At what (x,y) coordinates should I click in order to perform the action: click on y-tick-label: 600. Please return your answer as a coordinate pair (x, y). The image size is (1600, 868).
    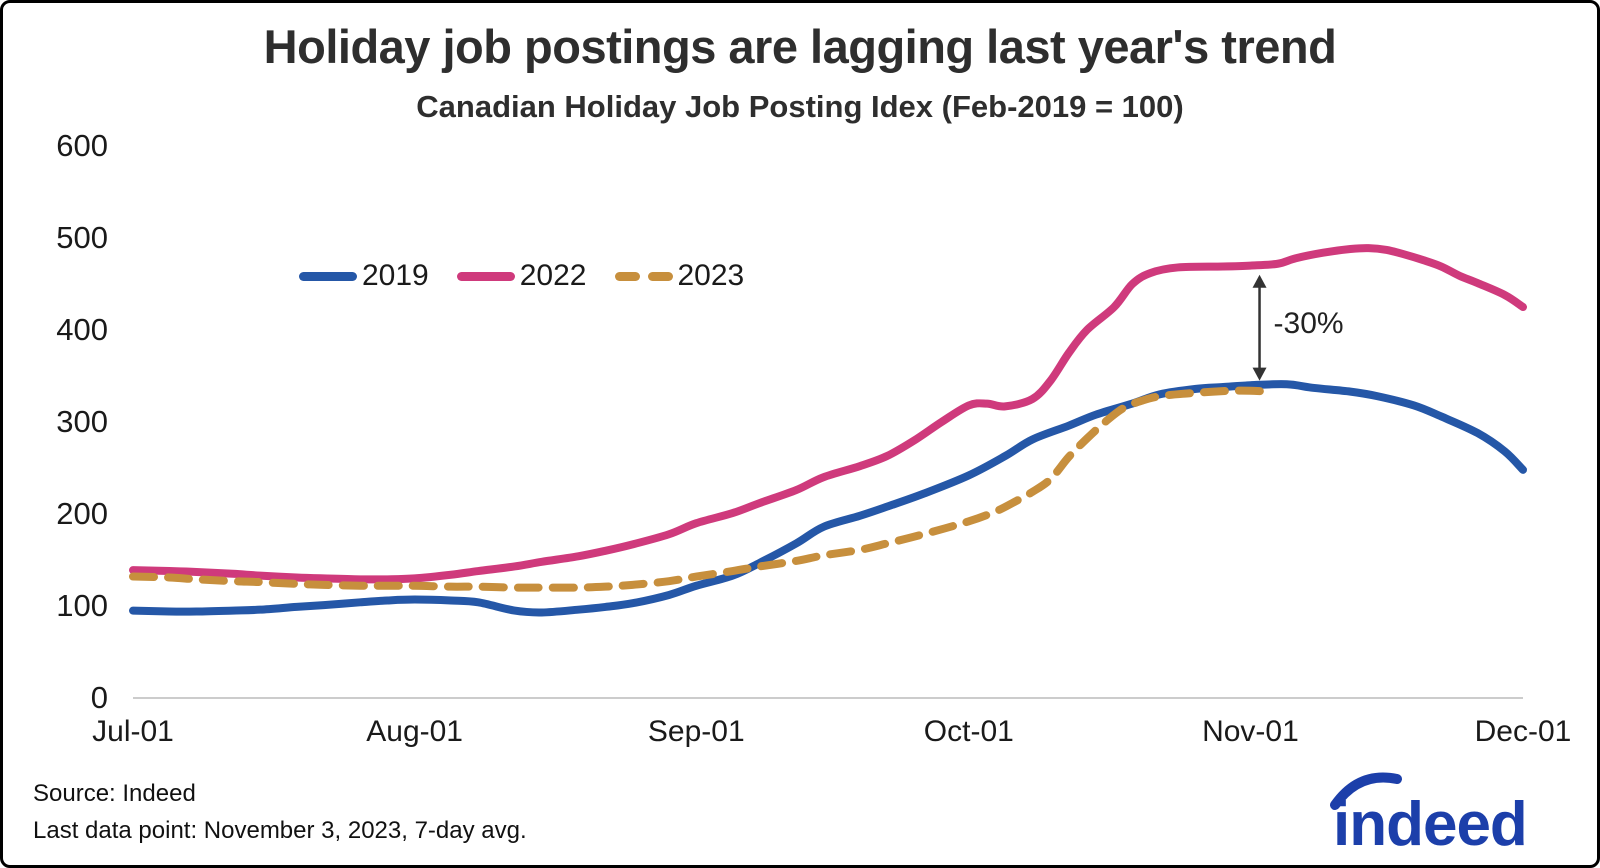
    Looking at the image, I should click on (82, 145).